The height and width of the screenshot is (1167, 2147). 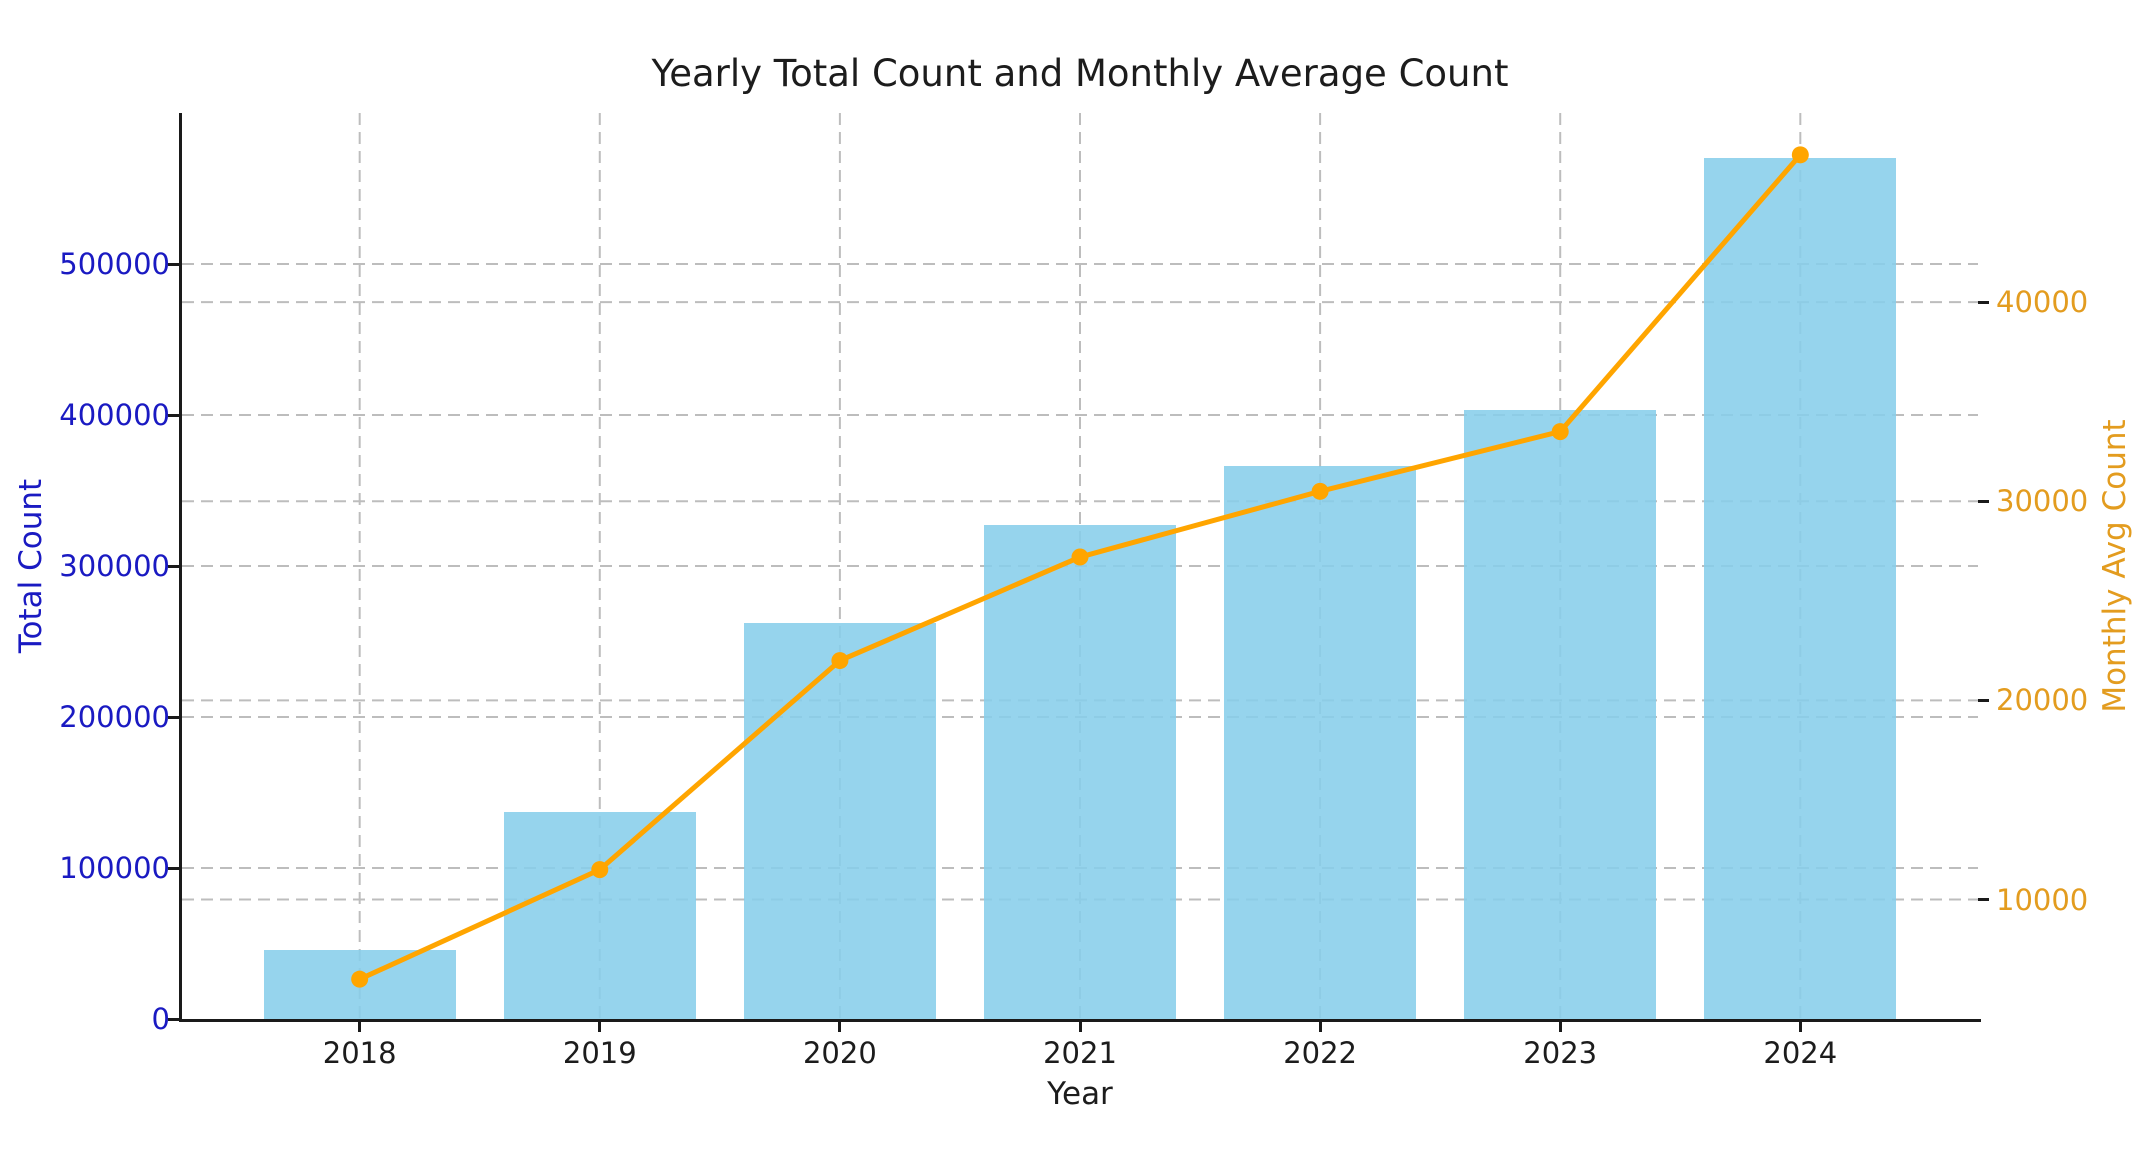 What do you see at coordinates (599, 1053) in the screenshot?
I see `x-tick-label-2019: 2019` at bounding box center [599, 1053].